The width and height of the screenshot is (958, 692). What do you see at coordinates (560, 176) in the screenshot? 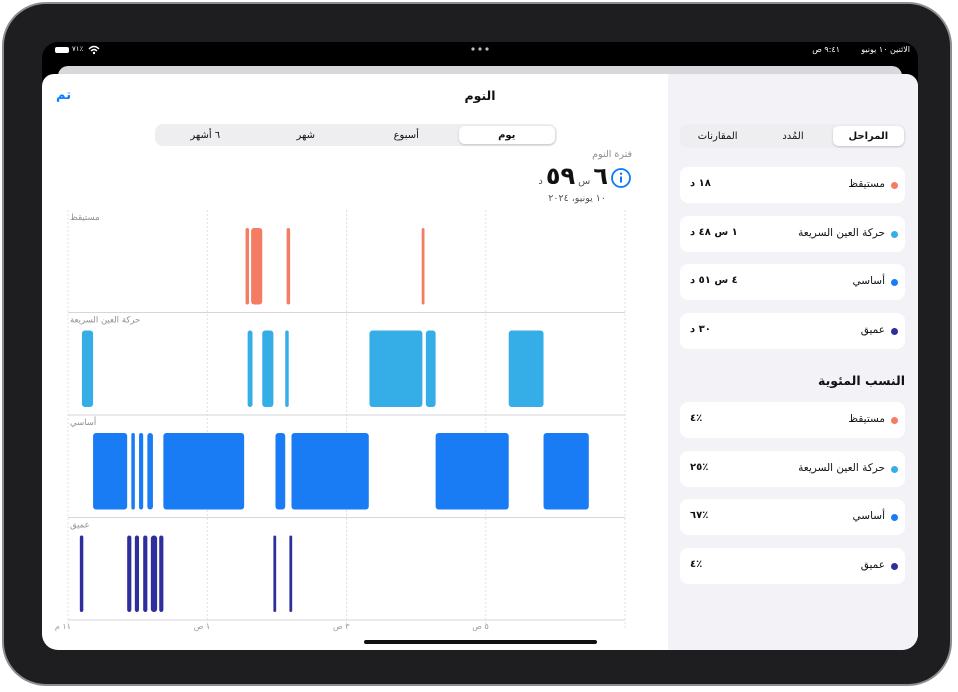
I see `minutes: ٥٩` at bounding box center [560, 176].